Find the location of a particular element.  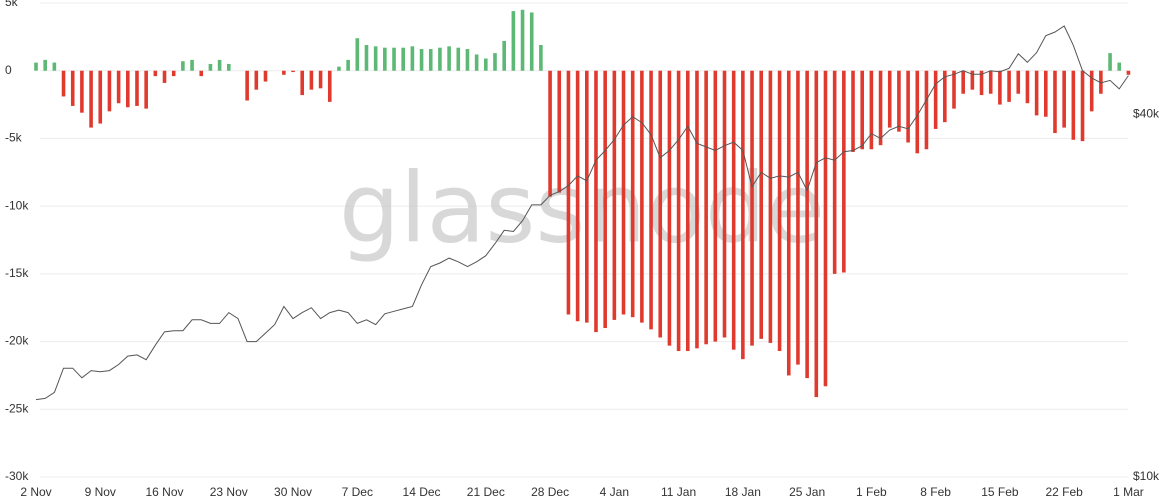

x-tick-label: 18 Jan is located at coordinates (743, 492).